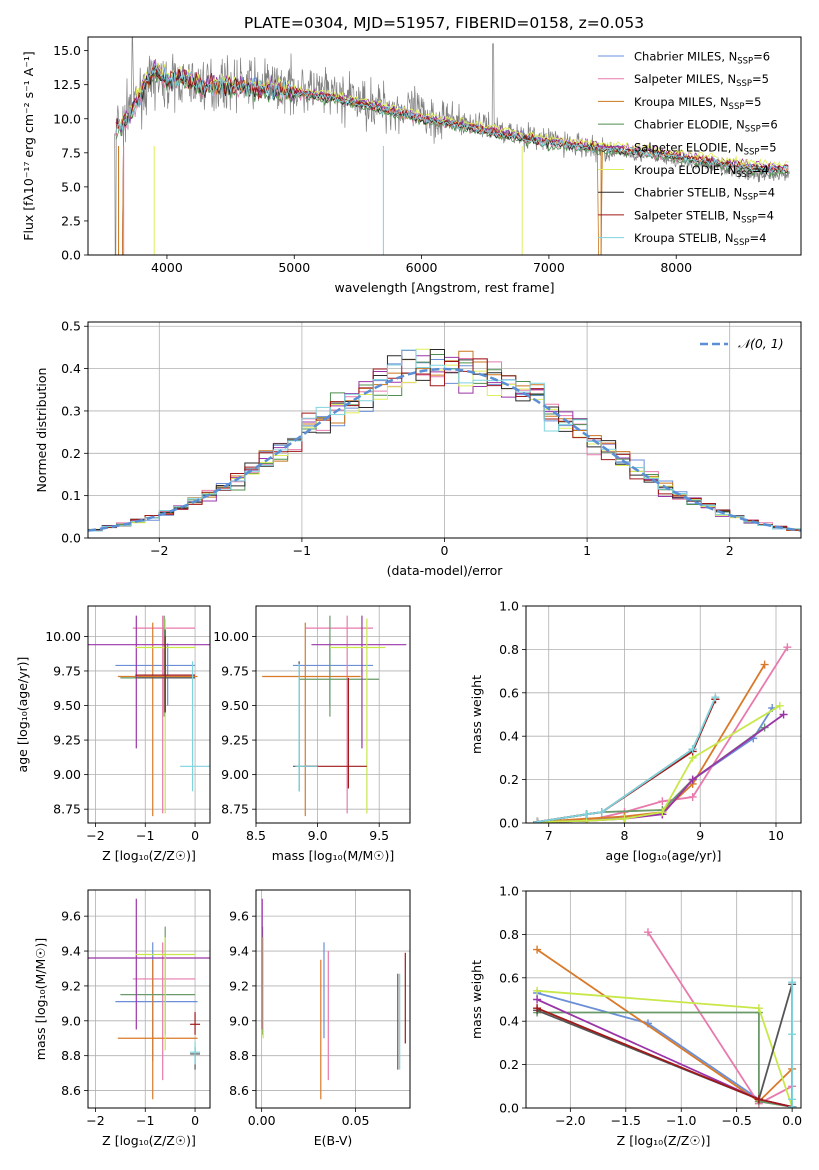 The height and width of the screenshot is (1170, 819). What do you see at coordinates (684, 238) in the screenshot?
I see `legend-label: Kroupa STELIB, N` at bounding box center [684, 238].